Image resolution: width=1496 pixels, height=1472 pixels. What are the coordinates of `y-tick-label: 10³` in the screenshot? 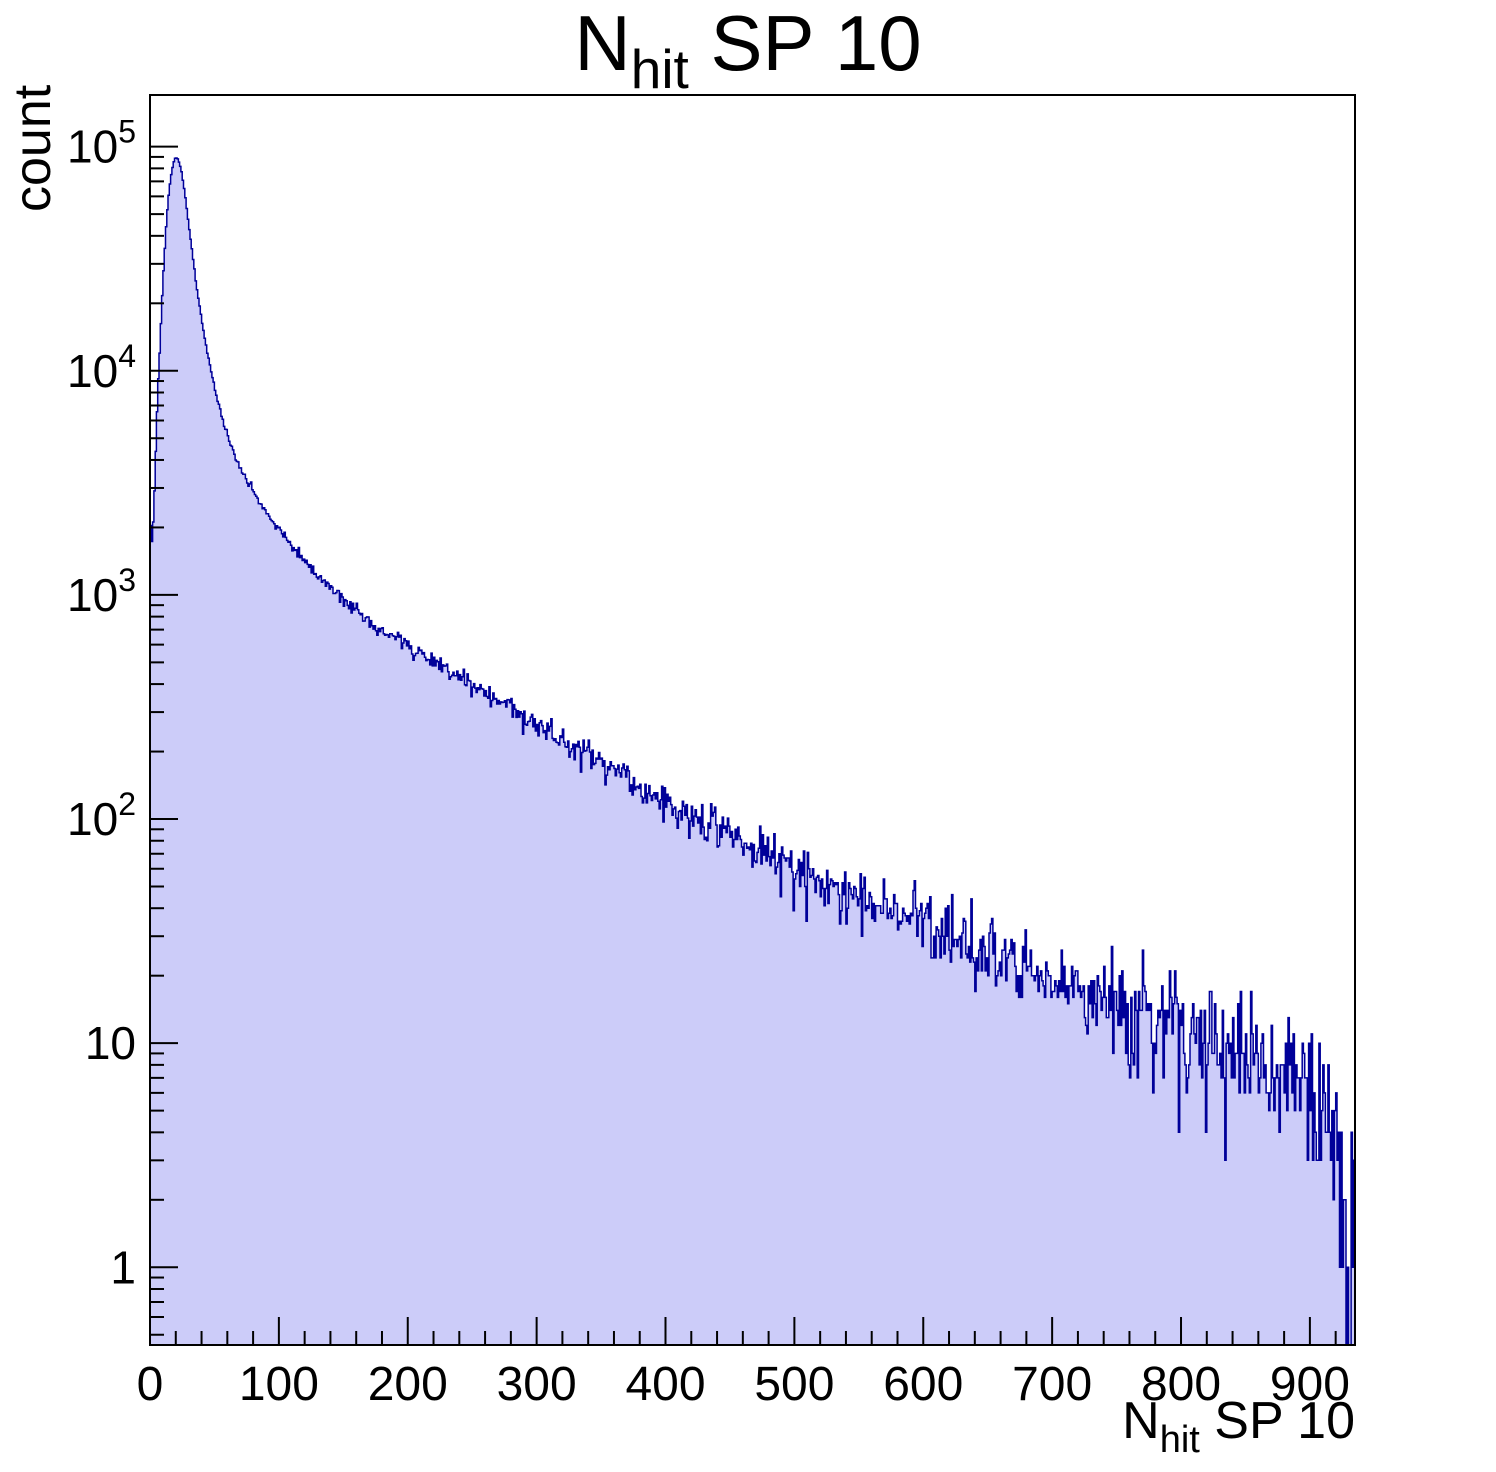 It's located at (101, 591).